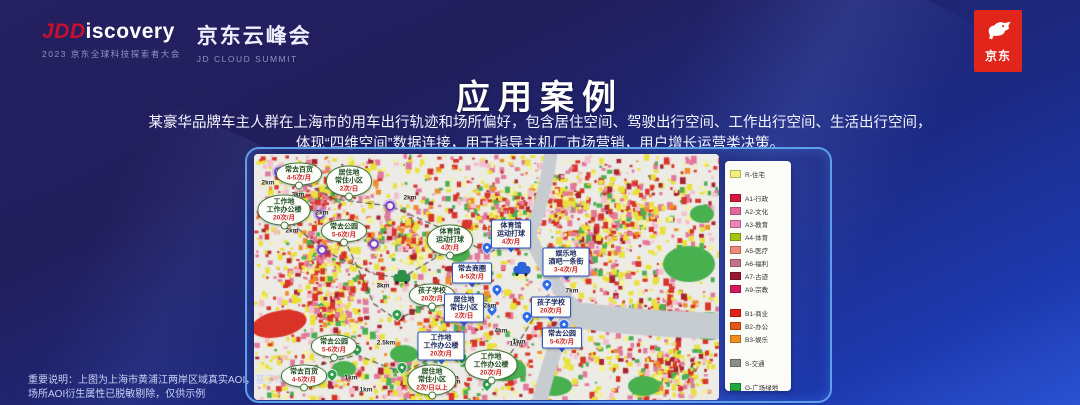 Image resolution: width=1080 pixels, height=405 pixels. I want to click on legend-label: A4-体育, so click(757, 238).